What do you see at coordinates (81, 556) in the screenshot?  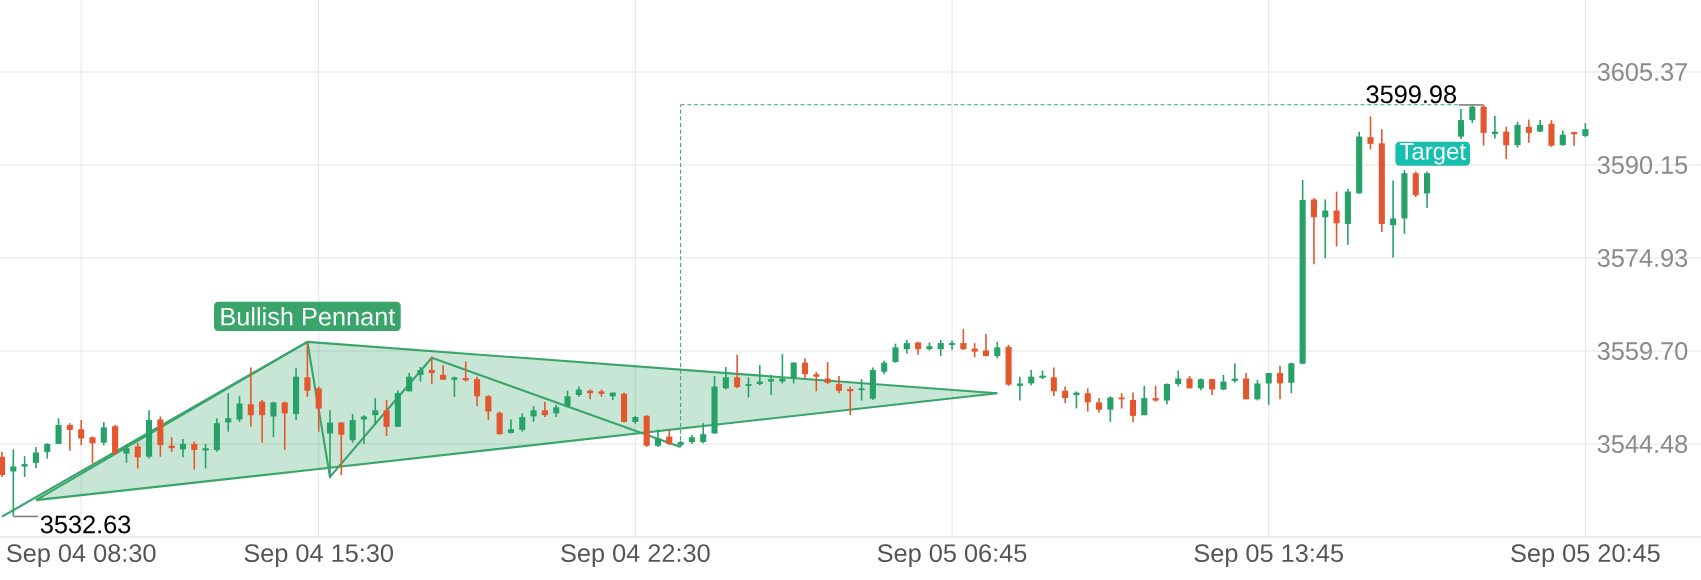 I see `x-tick-label: Sep 04 08:30` at bounding box center [81, 556].